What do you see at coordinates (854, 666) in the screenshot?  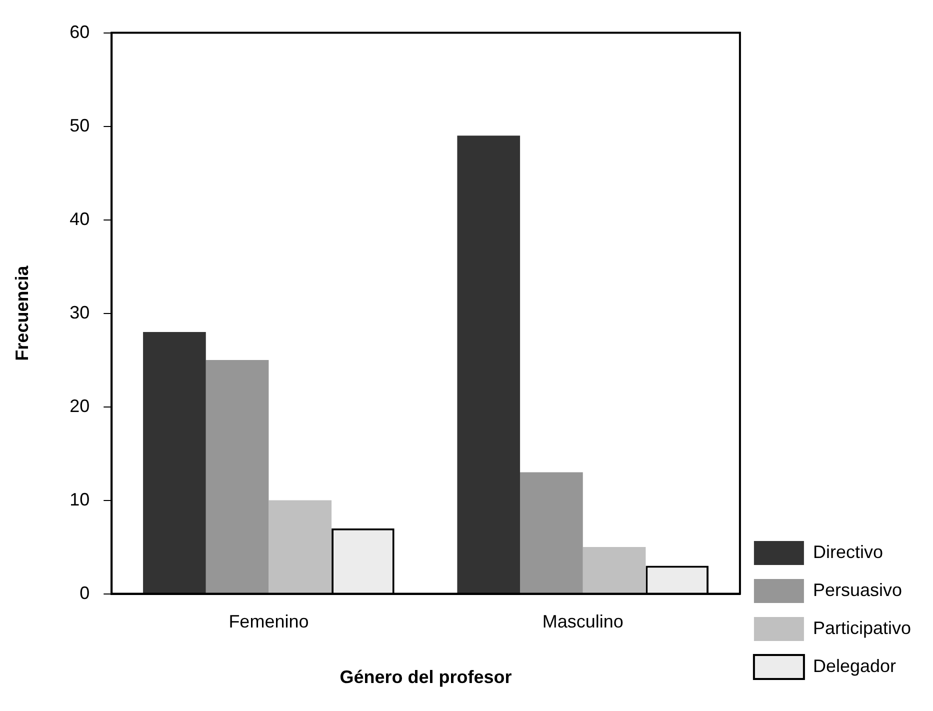 I see `legend-label: Delegador` at bounding box center [854, 666].